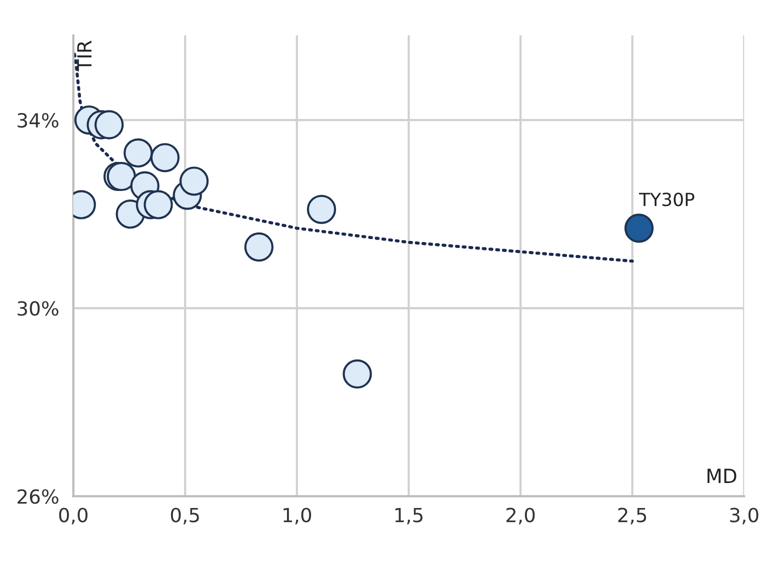 This screenshot has width=780, height=562. Describe the element at coordinates (73, 516) in the screenshot. I see `x-tick-label: 0,0` at that location.